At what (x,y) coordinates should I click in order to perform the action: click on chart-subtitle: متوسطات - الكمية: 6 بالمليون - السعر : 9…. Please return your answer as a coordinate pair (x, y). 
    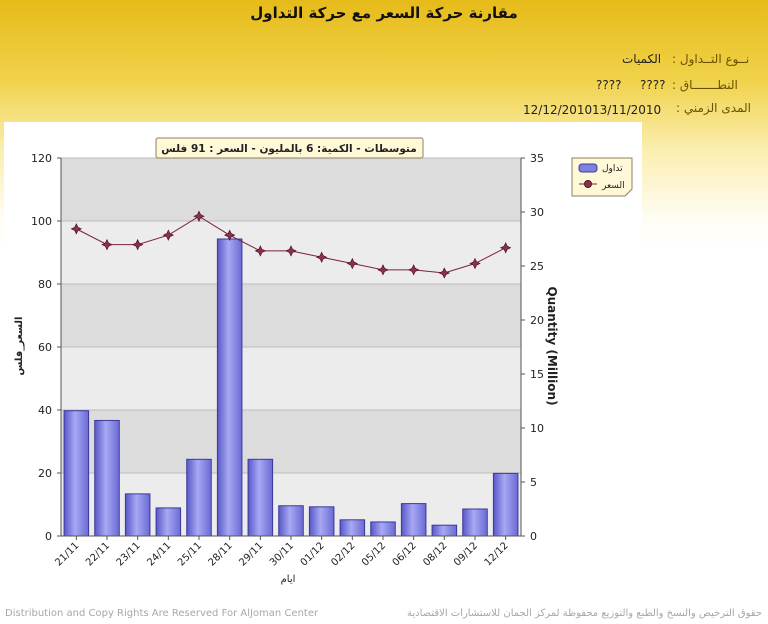
    Looking at the image, I should click on (288, 149).